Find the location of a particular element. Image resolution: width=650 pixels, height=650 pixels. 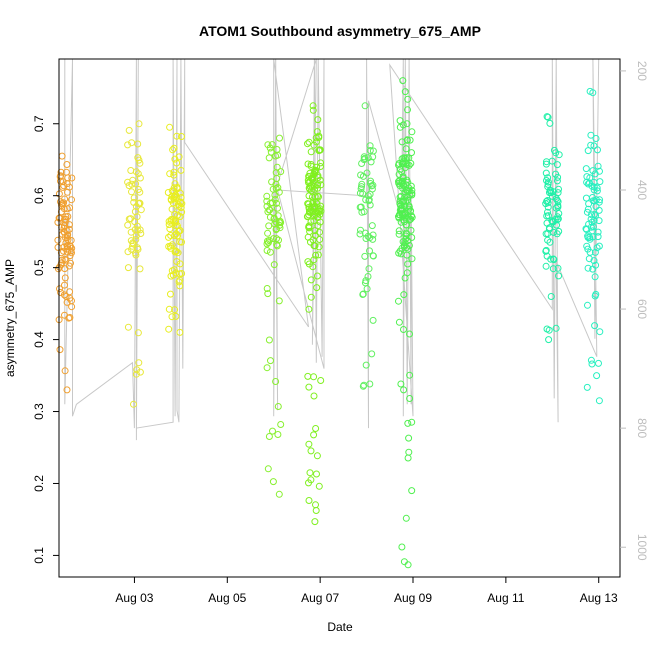

x-axis-label: Date is located at coordinates (340, 627).